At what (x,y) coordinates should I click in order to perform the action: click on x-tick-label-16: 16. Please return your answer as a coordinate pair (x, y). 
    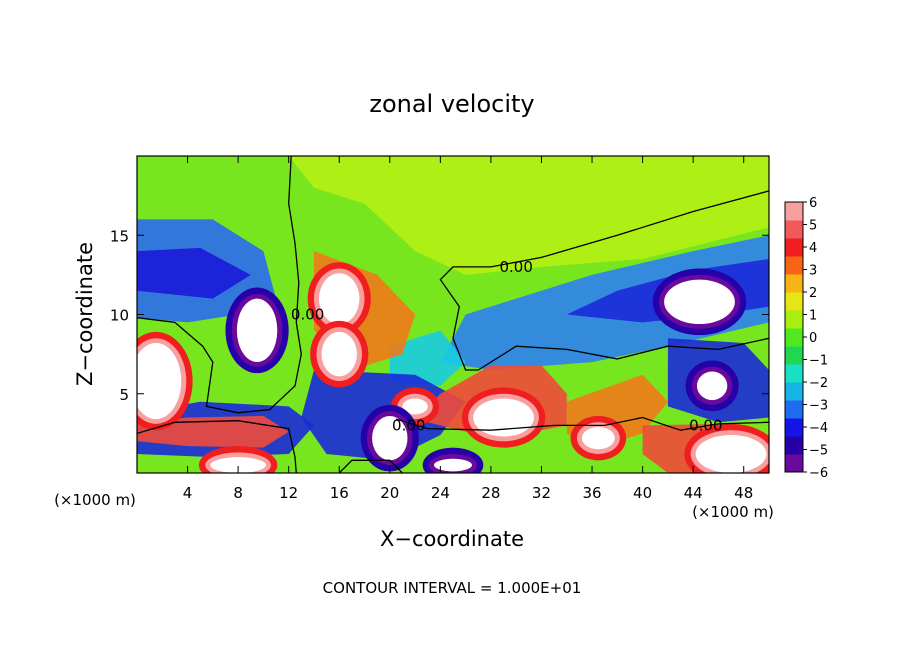
    Looking at the image, I should click on (339, 493).